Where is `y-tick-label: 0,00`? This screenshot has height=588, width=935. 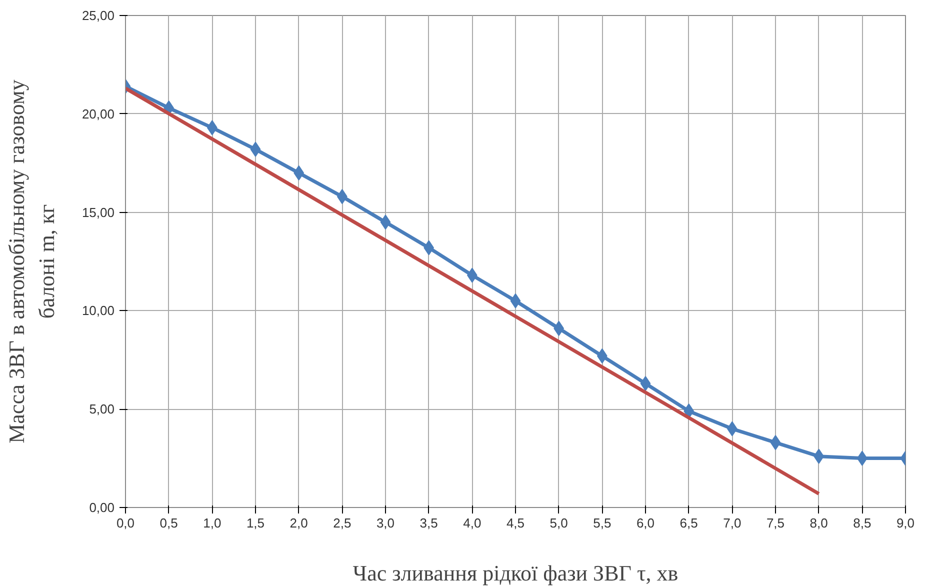 y-tick-label: 0,00 is located at coordinates (102, 507).